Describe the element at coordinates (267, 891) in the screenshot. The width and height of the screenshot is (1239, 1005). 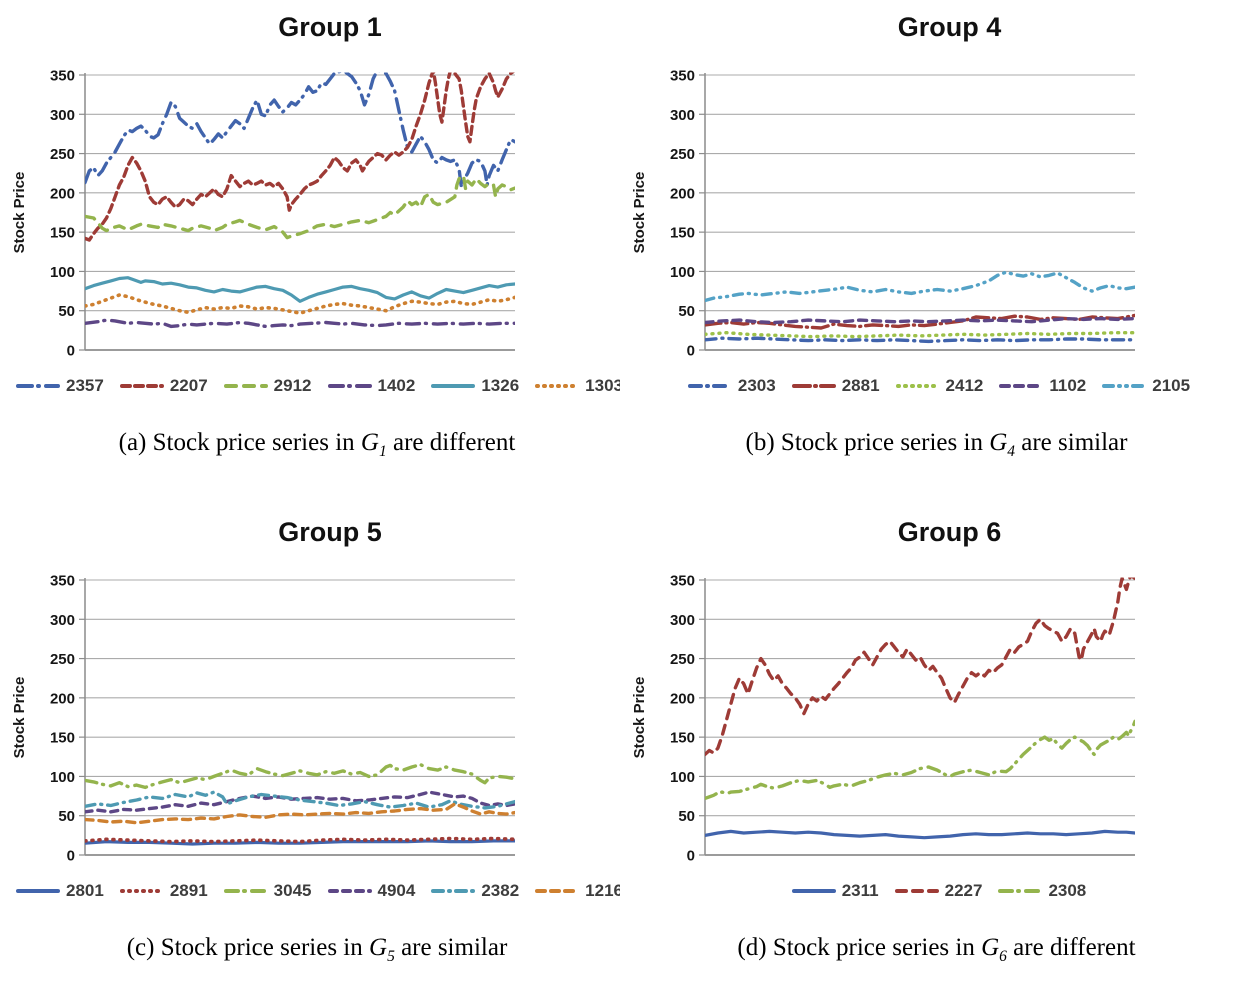
I see `legend-item-3045: 3045` at that location.